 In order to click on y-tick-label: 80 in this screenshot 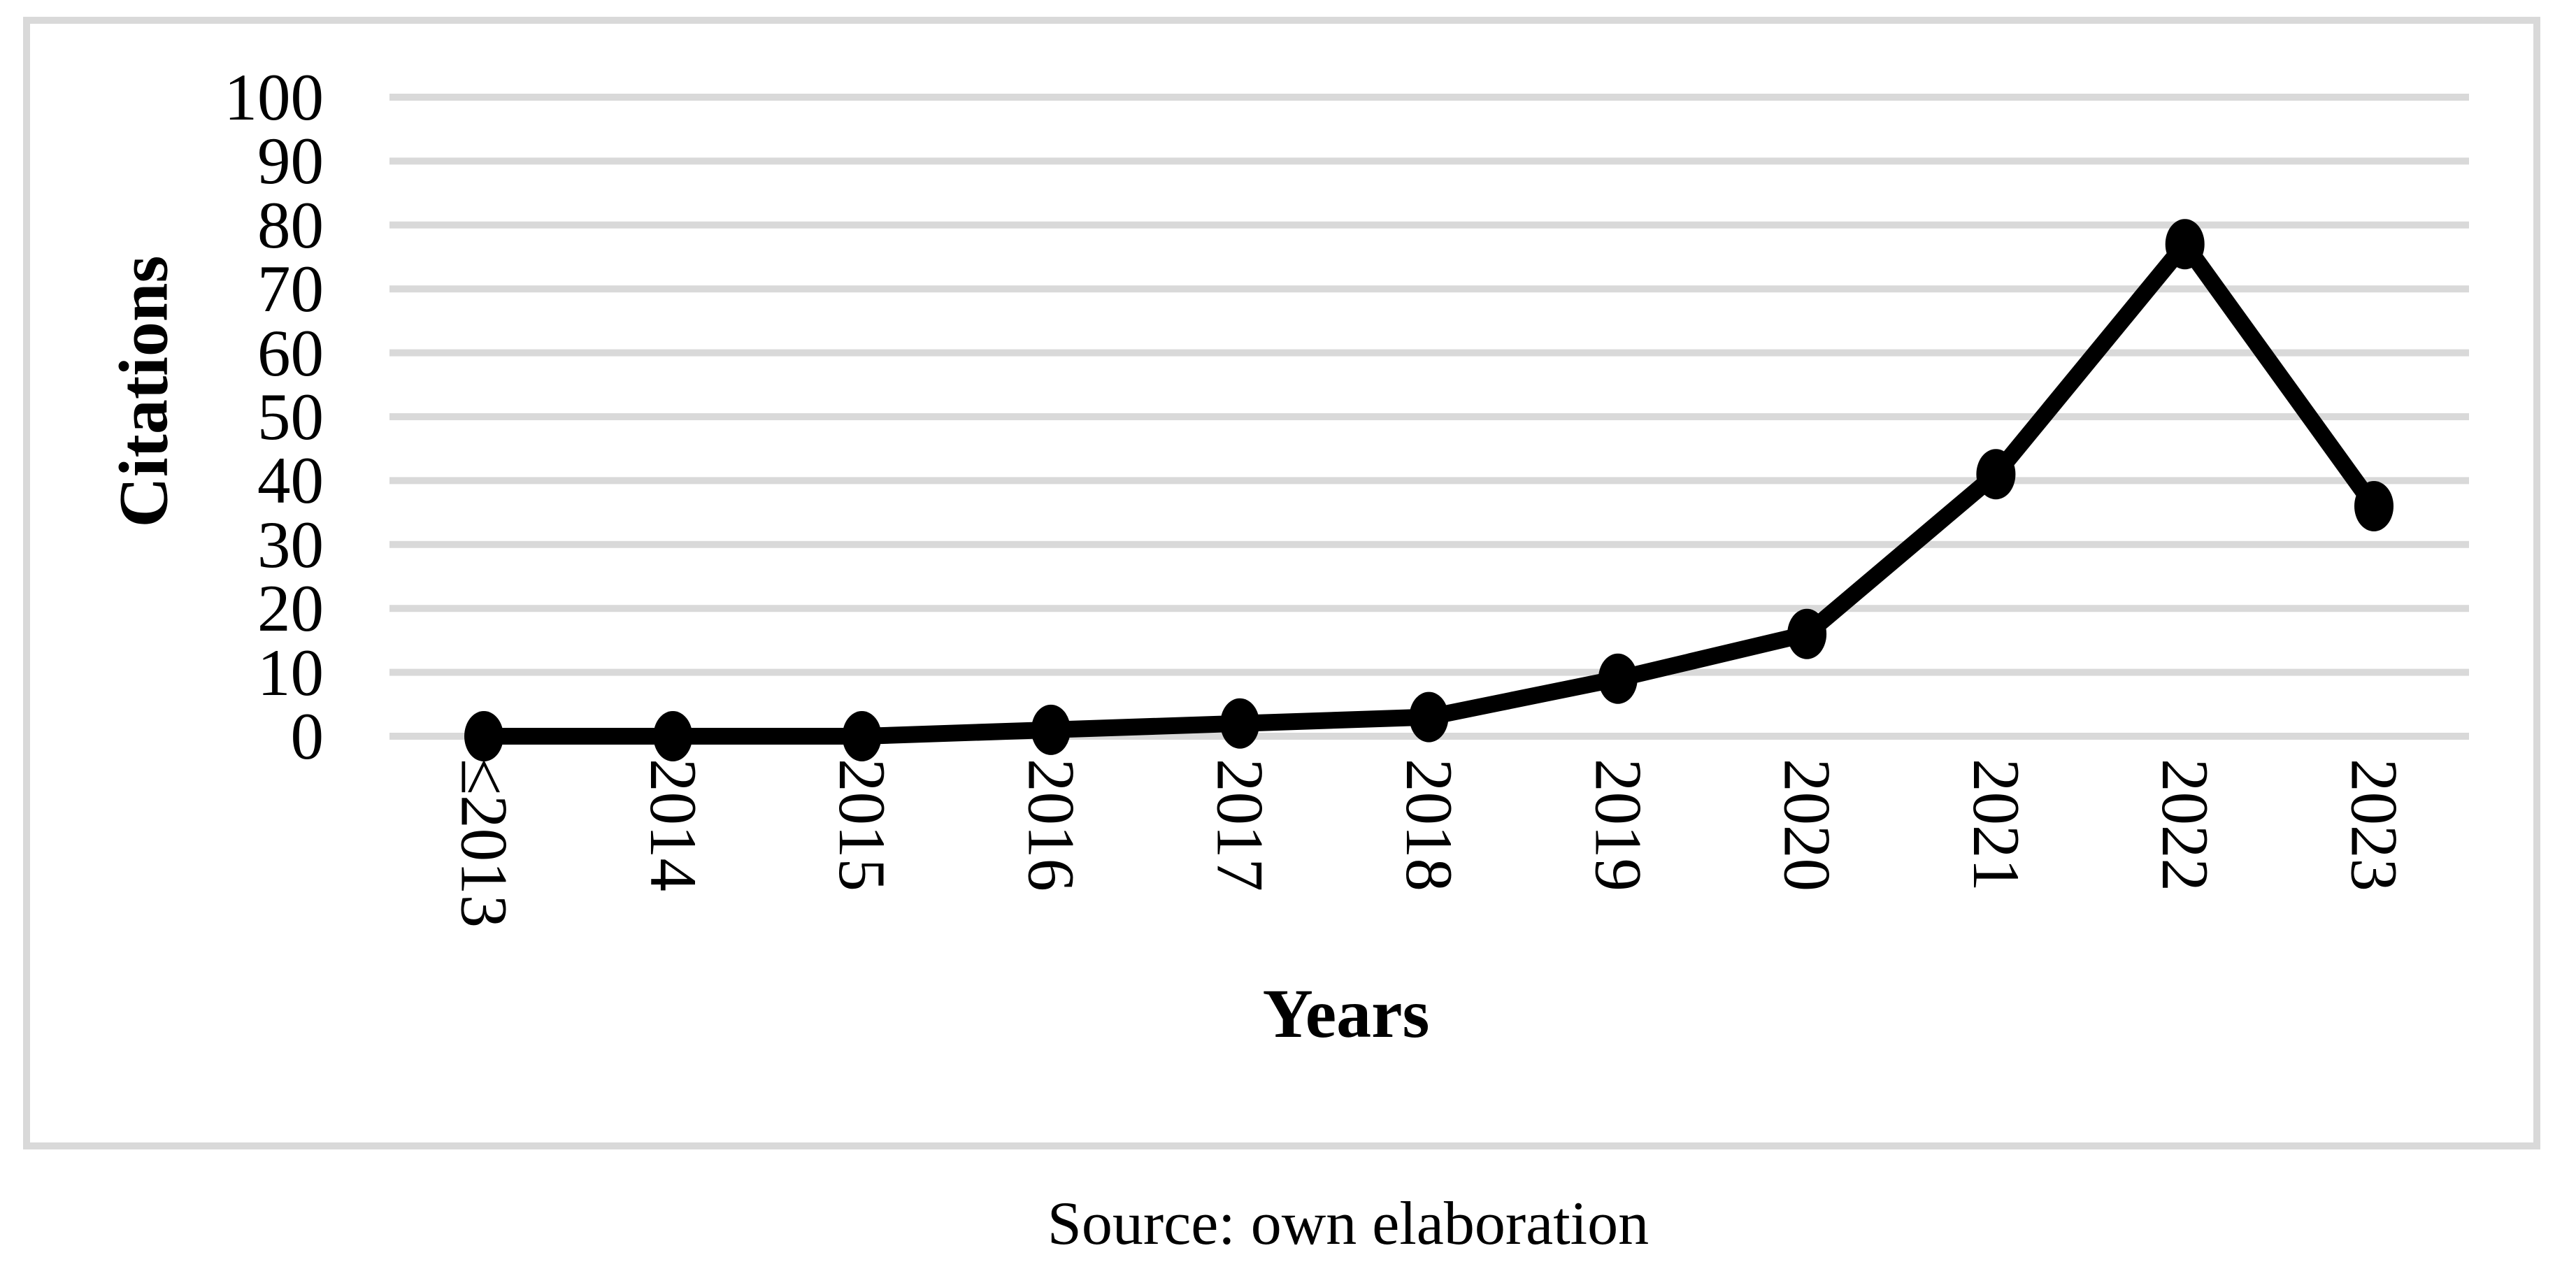, I will do `click(290, 224)`.